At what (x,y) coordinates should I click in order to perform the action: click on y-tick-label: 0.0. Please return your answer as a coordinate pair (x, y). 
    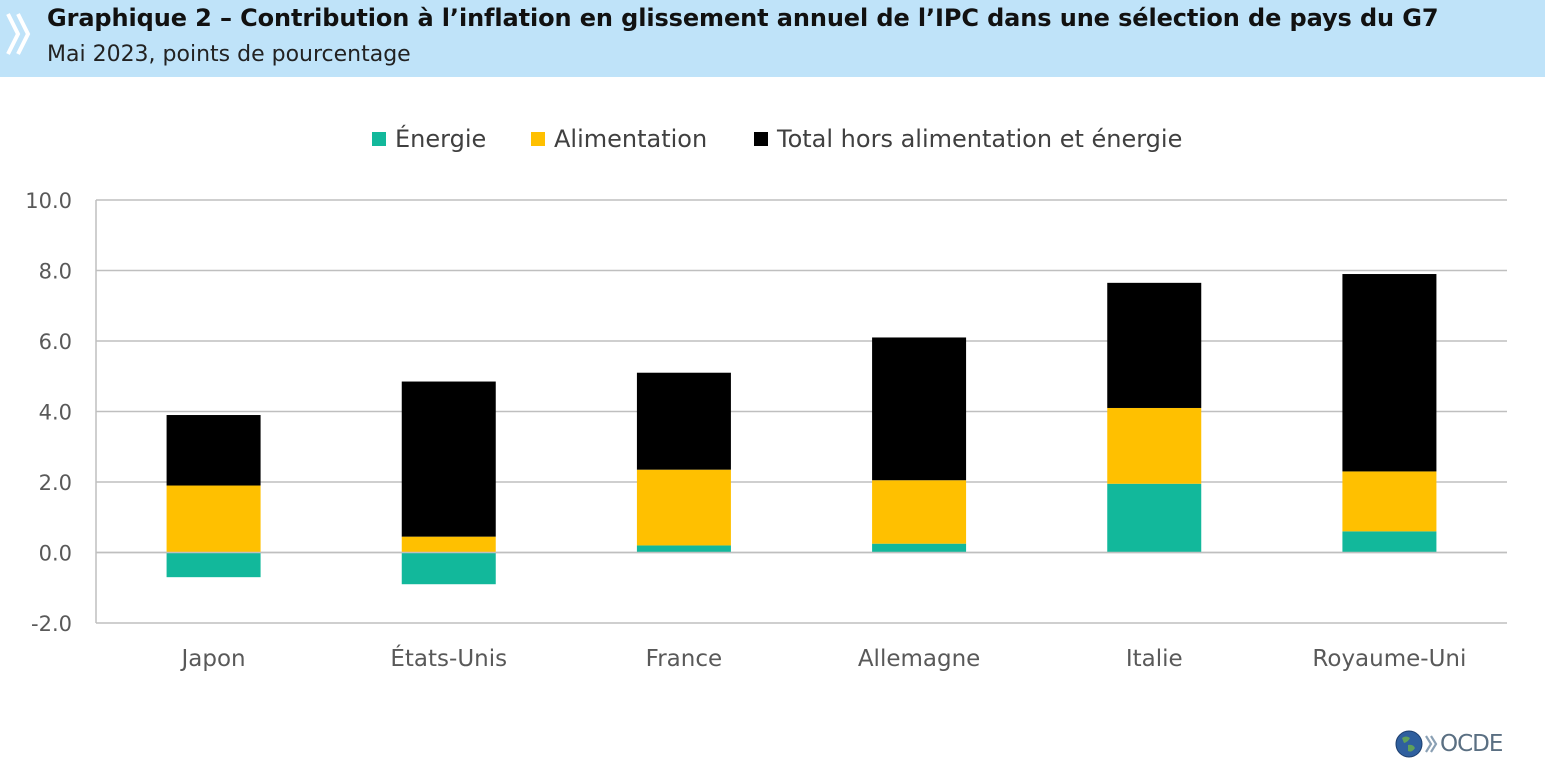
    Looking at the image, I should click on (55, 554).